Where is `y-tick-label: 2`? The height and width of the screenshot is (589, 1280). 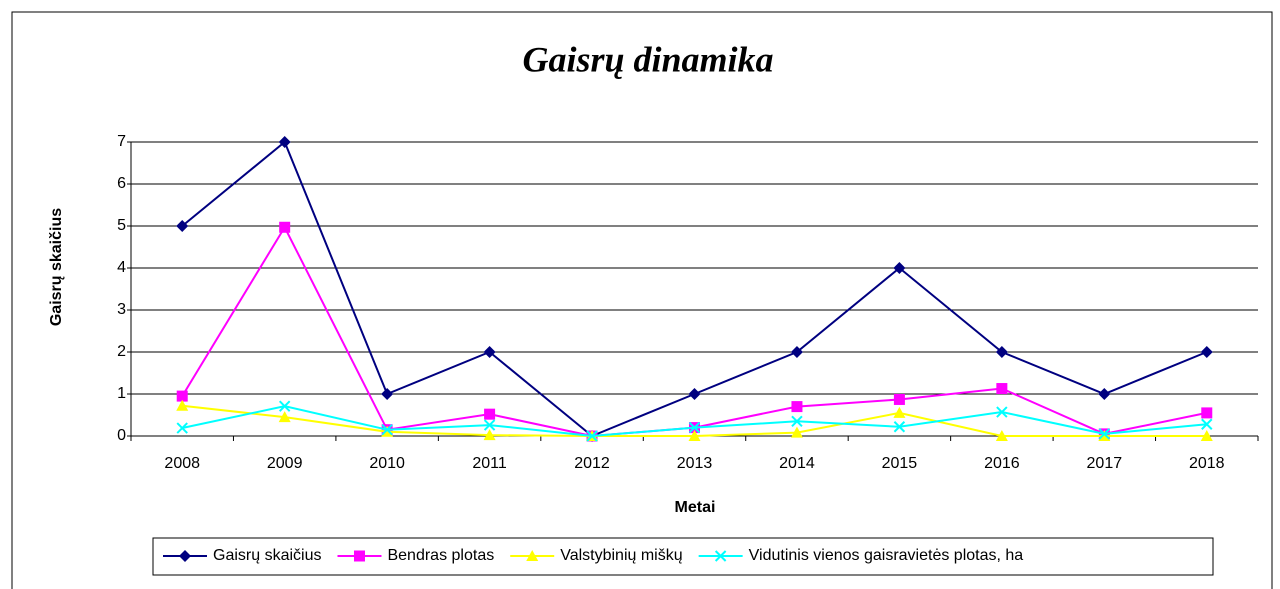
y-tick-label: 2 is located at coordinates (121, 351).